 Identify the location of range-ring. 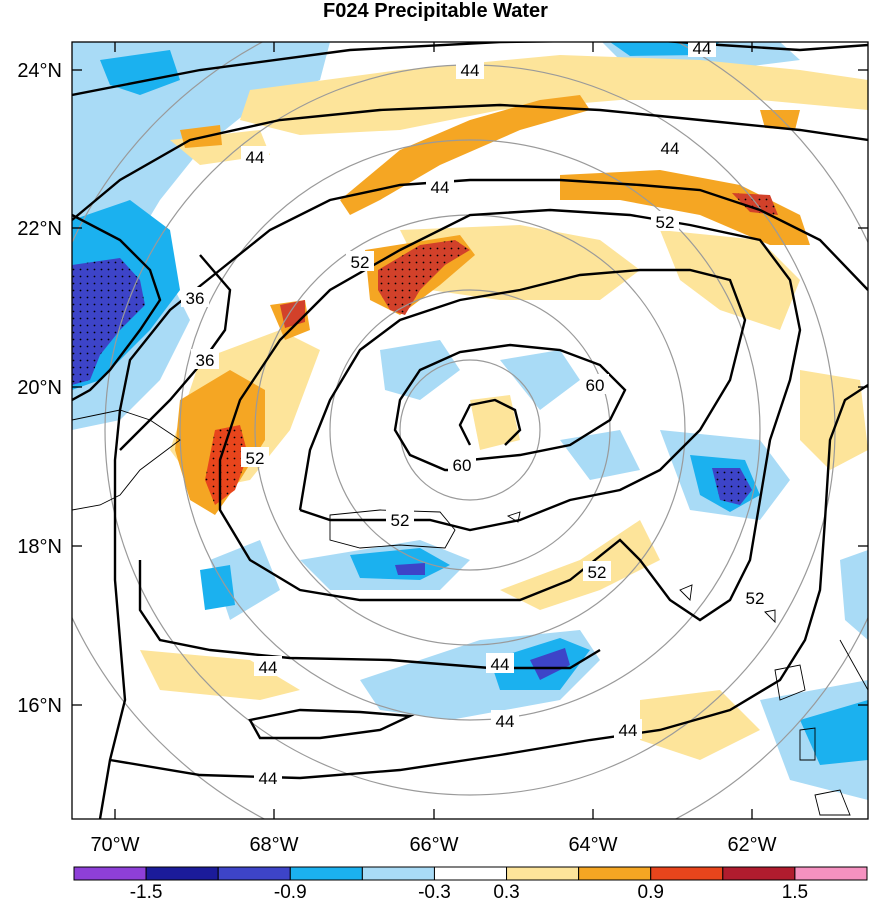
(470, 430).